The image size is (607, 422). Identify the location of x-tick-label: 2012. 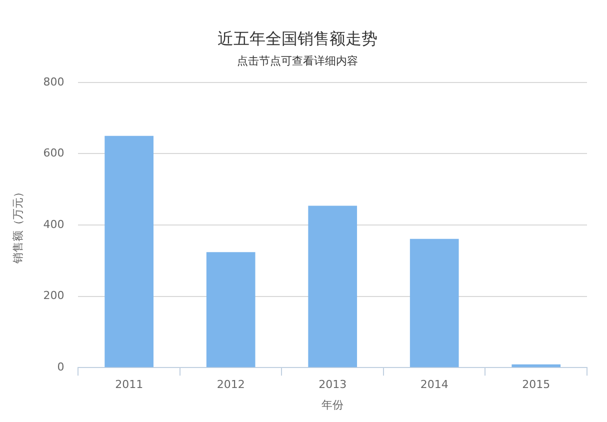
(230, 385).